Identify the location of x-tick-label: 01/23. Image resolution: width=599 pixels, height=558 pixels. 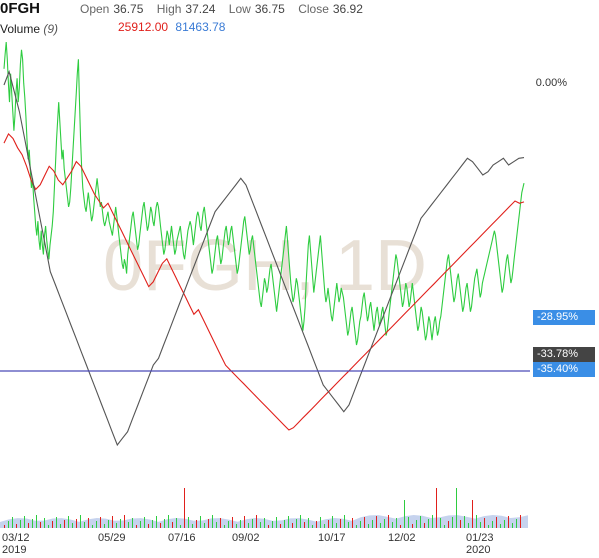
(480, 538).